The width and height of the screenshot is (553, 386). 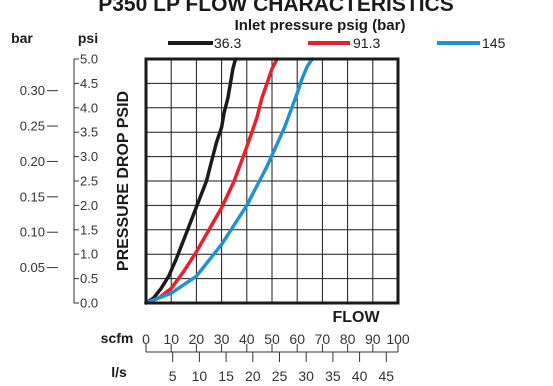 What do you see at coordinates (117, 338) in the screenshot?
I see `x-unit-scfm: scfm` at bounding box center [117, 338].